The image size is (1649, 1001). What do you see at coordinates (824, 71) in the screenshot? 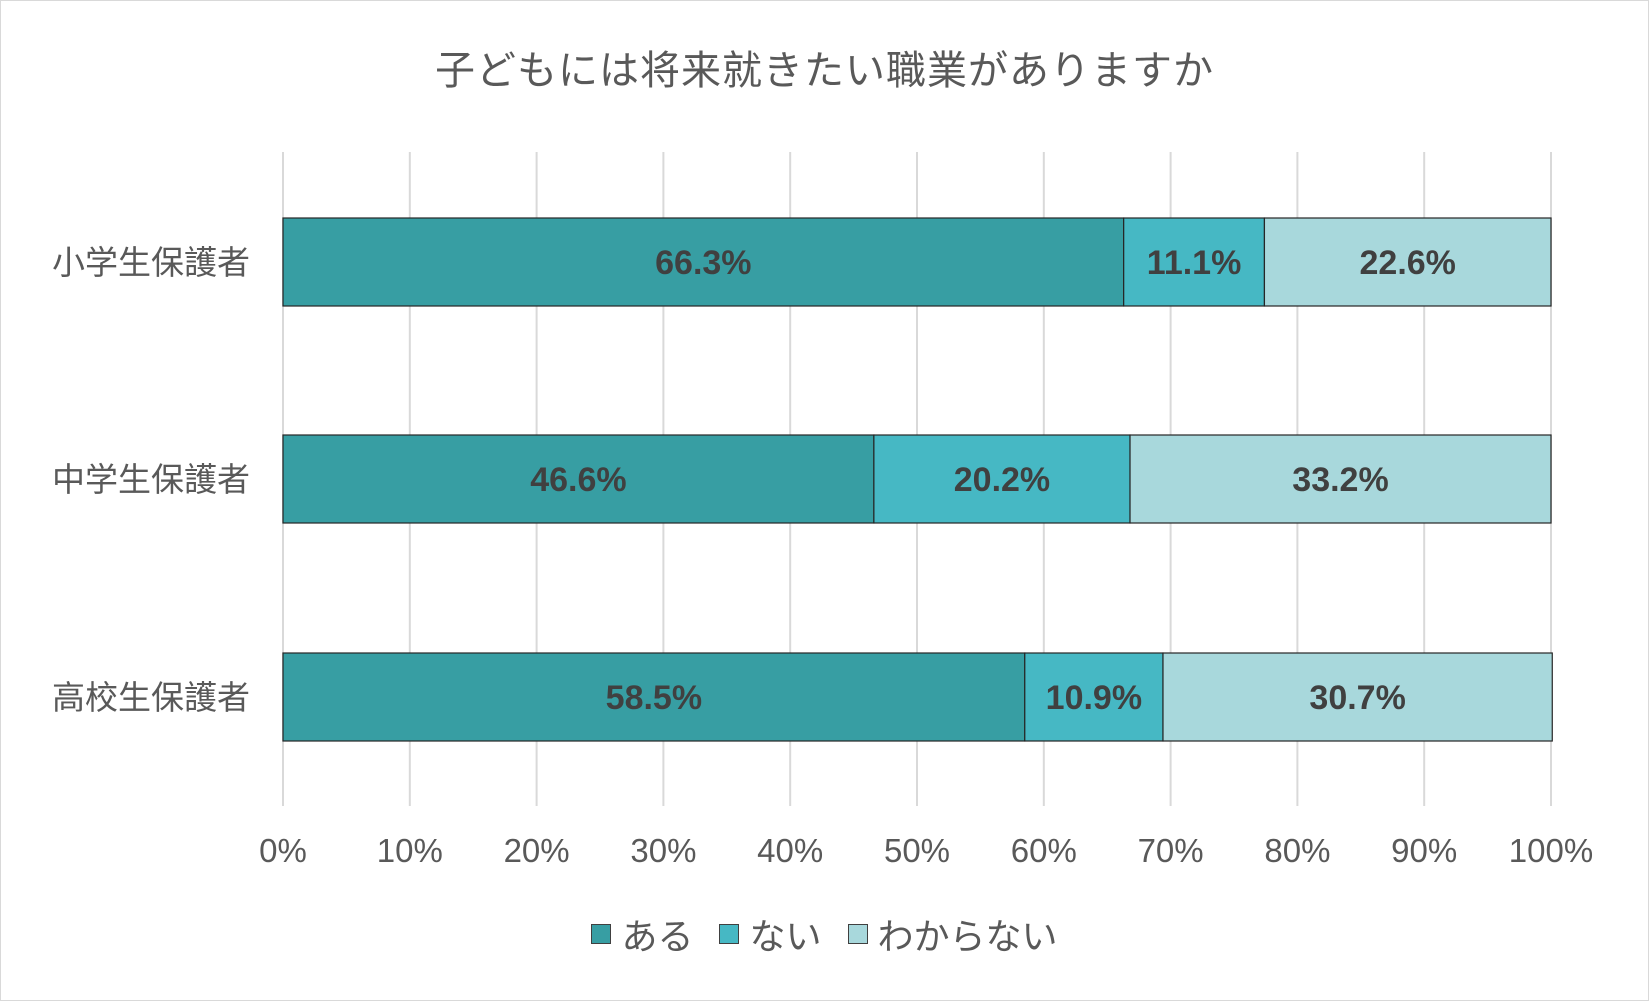
I see `chart-title: 子どもには将来就きたい職業がありますか` at bounding box center [824, 71].